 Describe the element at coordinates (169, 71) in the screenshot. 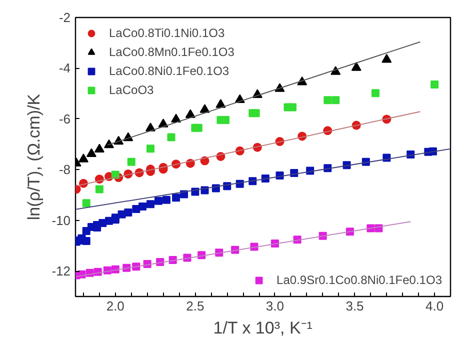

I see `legend-label: LaCo0.8Ni0.1Fe0.1O3` at that location.